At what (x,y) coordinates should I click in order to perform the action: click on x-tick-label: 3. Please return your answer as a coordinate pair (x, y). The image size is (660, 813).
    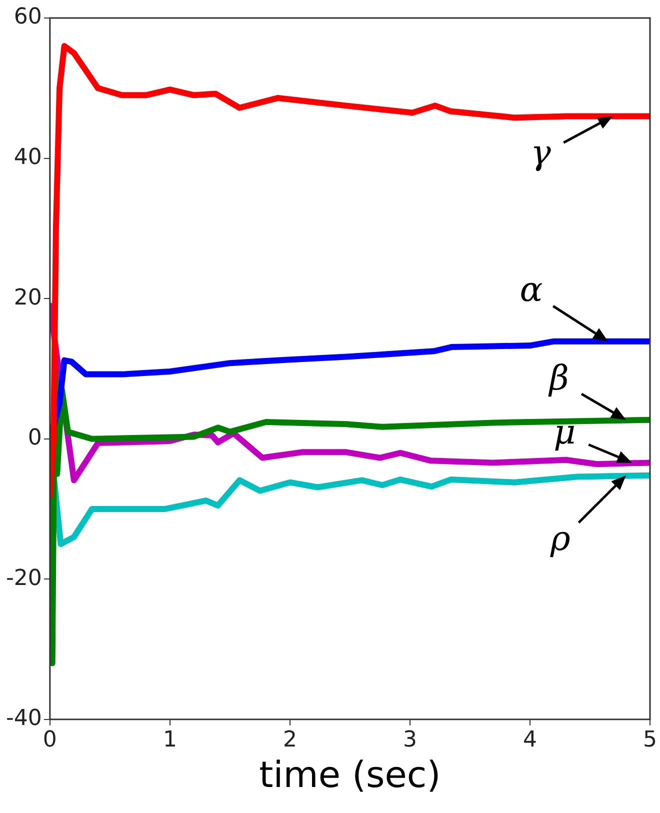
    Looking at the image, I should click on (409, 739).